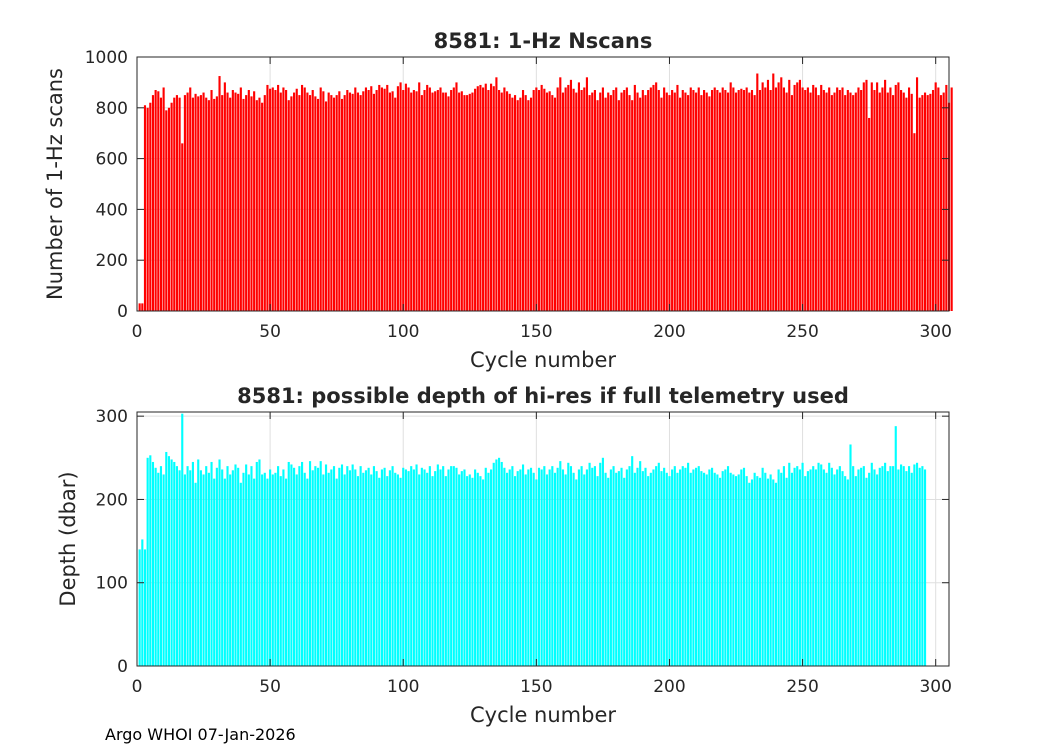 This screenshot has width=1050, height=750. What do you see at coordinates (536, 687) in the screenshot?
I see `x-tick-label: 150` at bounding box center [536, 687].